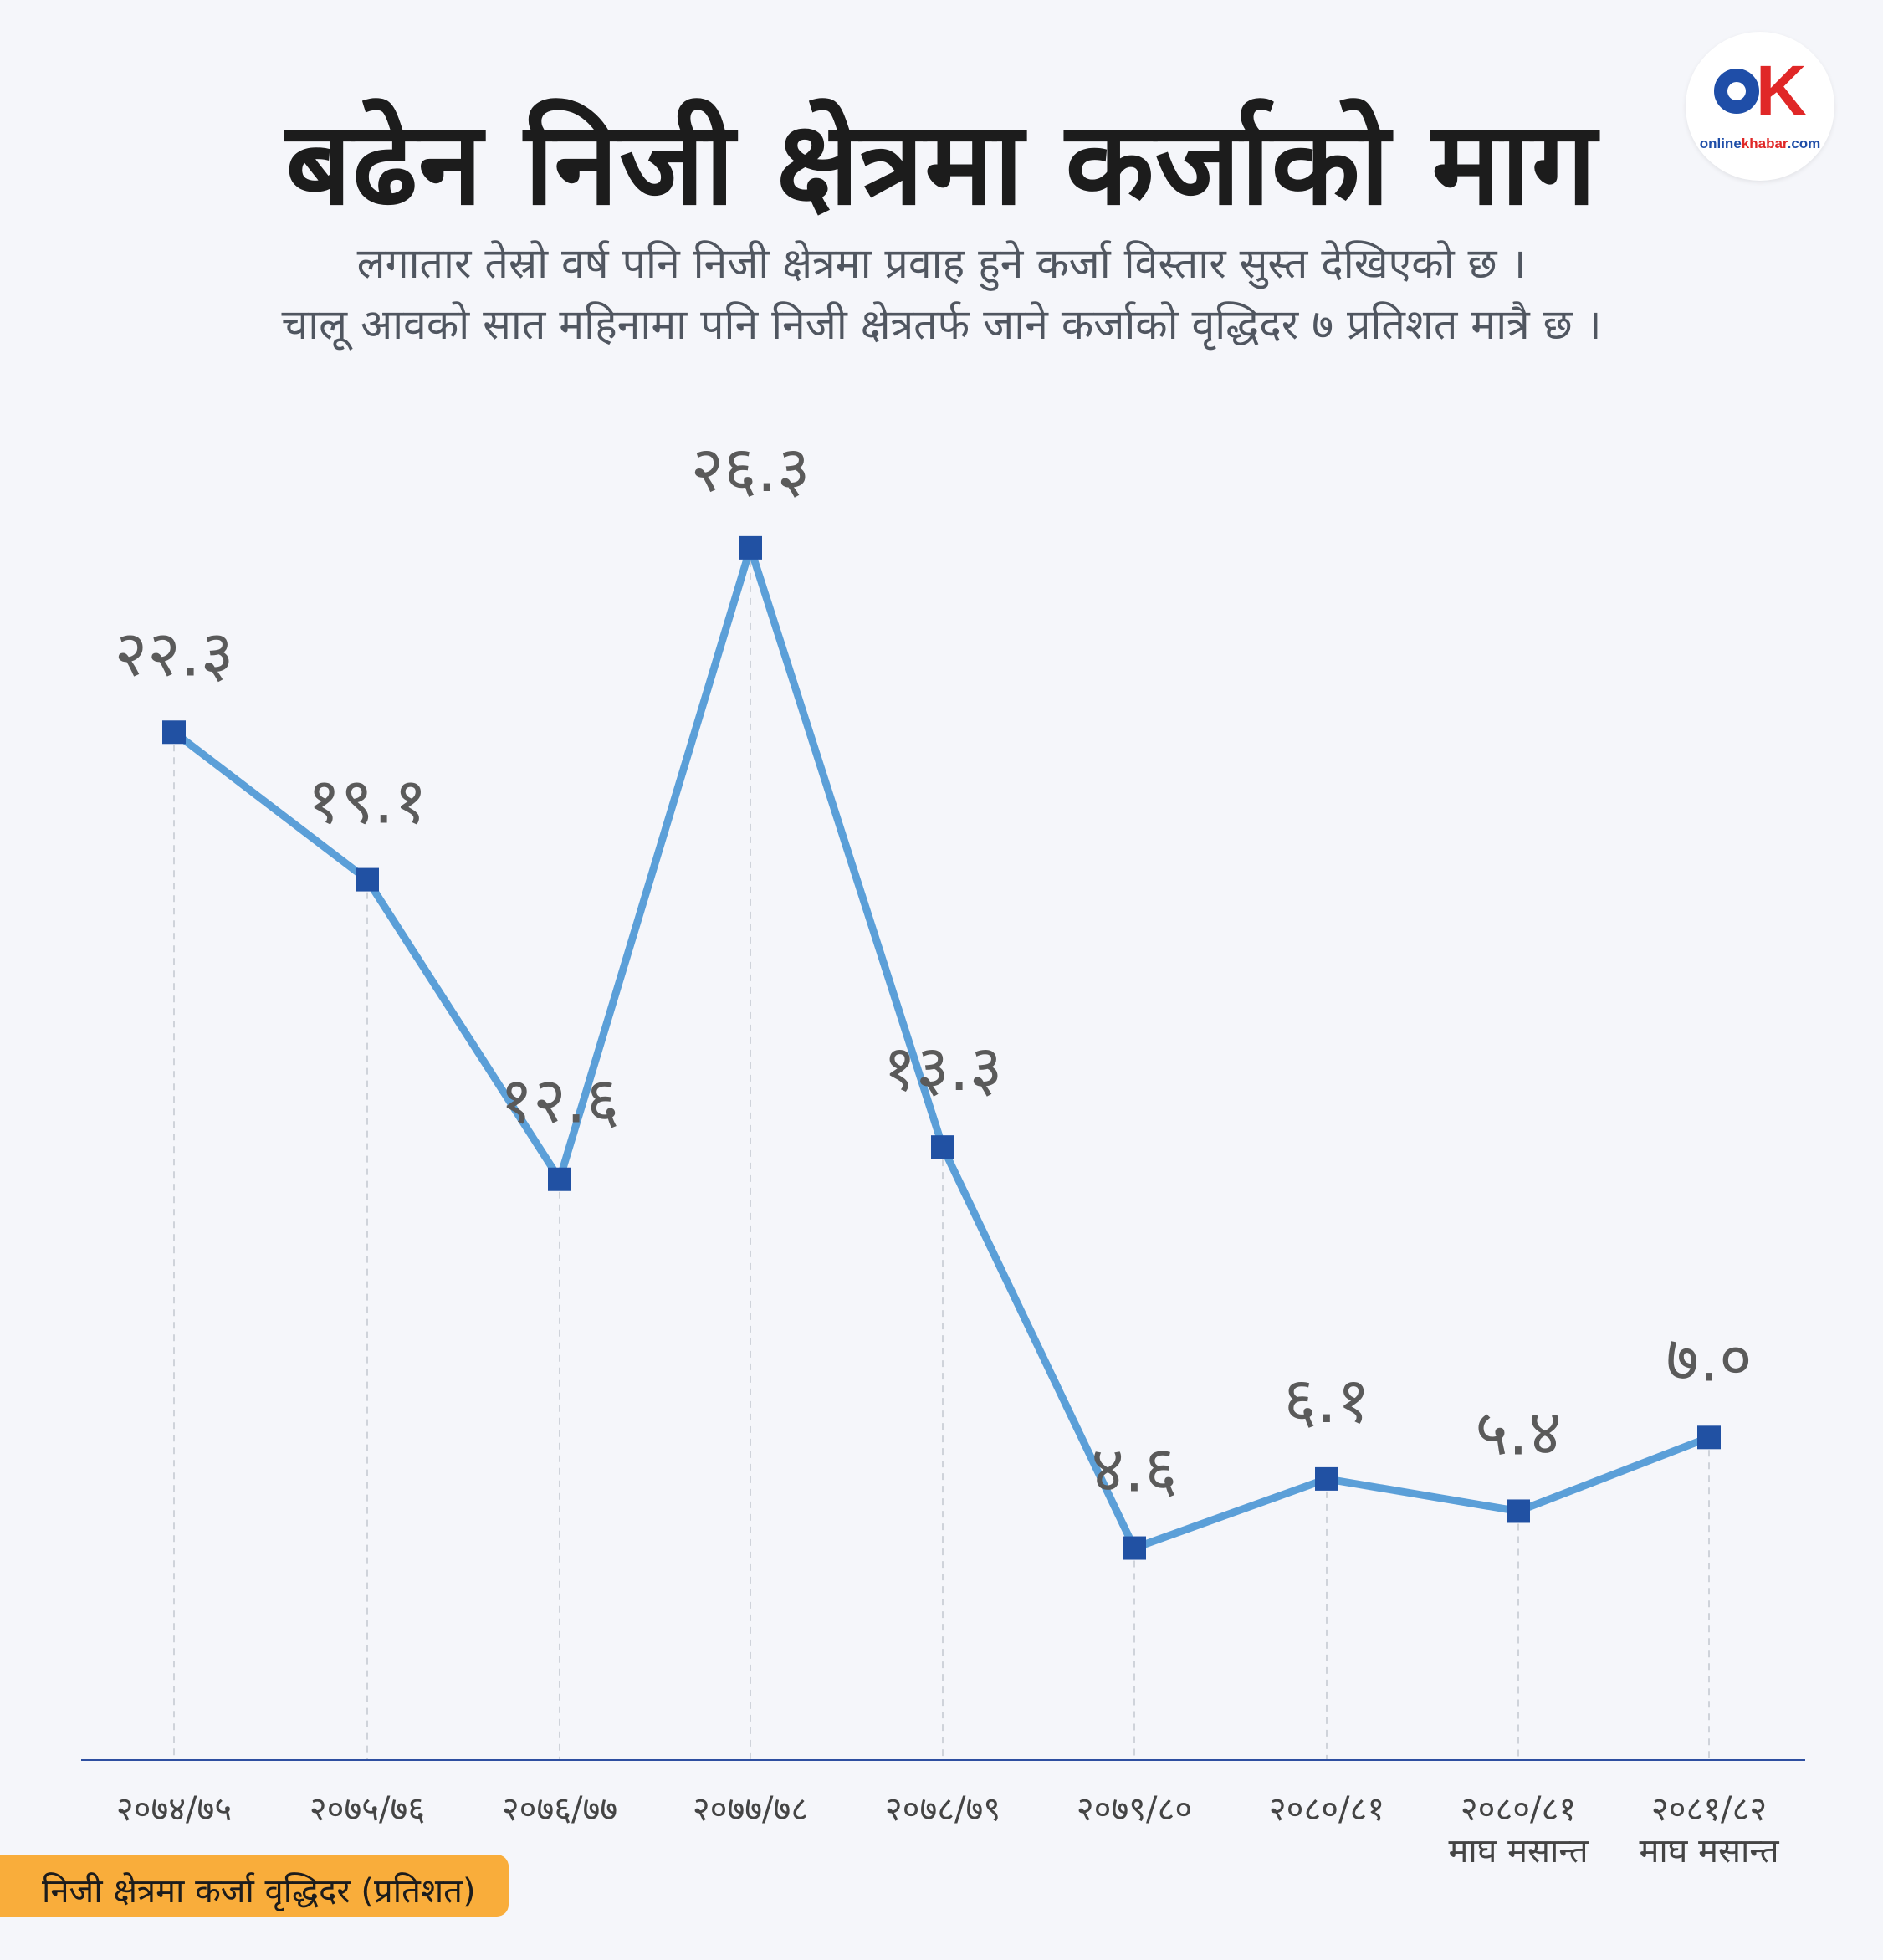  Describe the element at coordinates (1709, 1358) in the screenshot. I see `data-label: ७.०` at that location.